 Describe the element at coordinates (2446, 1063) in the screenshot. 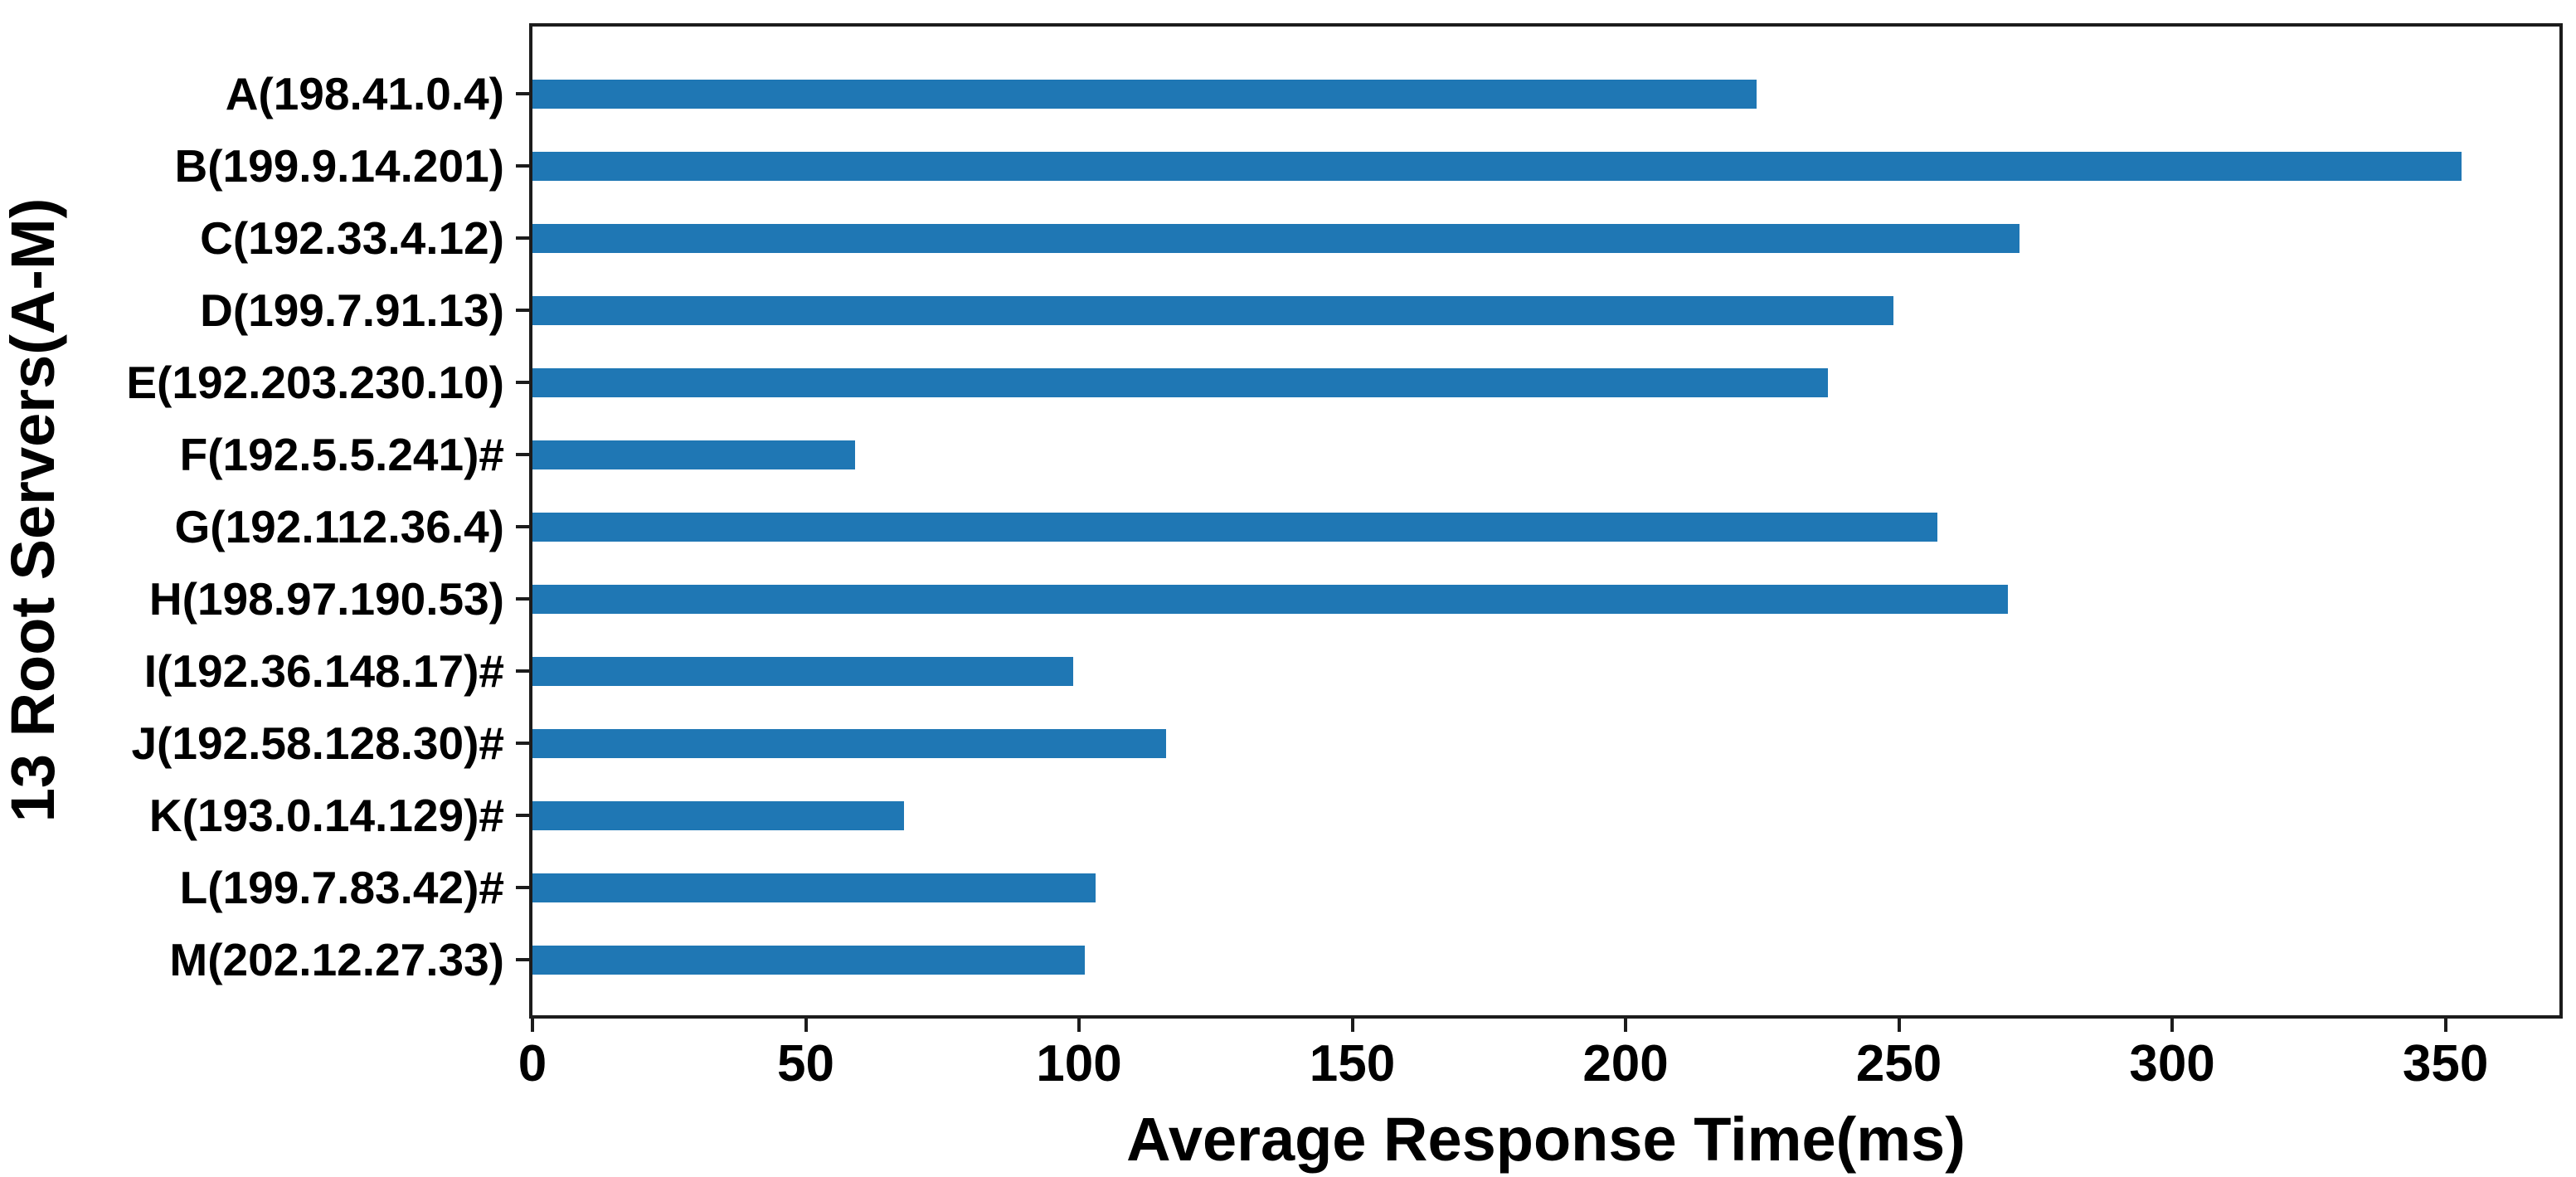

I see `x-tick-label: 350` at that location.